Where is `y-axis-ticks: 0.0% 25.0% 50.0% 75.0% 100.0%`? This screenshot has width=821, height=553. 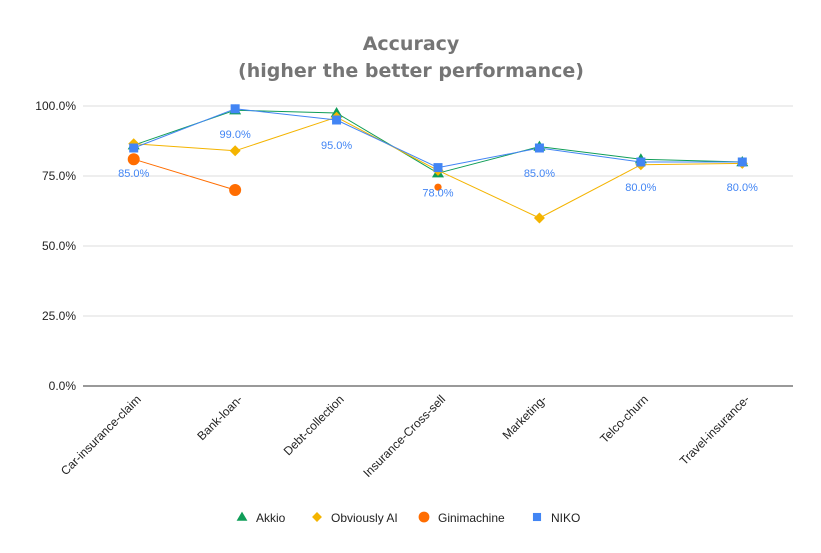 y-axis-ticks: 0.0% 25.0% 50.0% 75.0% 100.0% is located at coordinates (55, 246).